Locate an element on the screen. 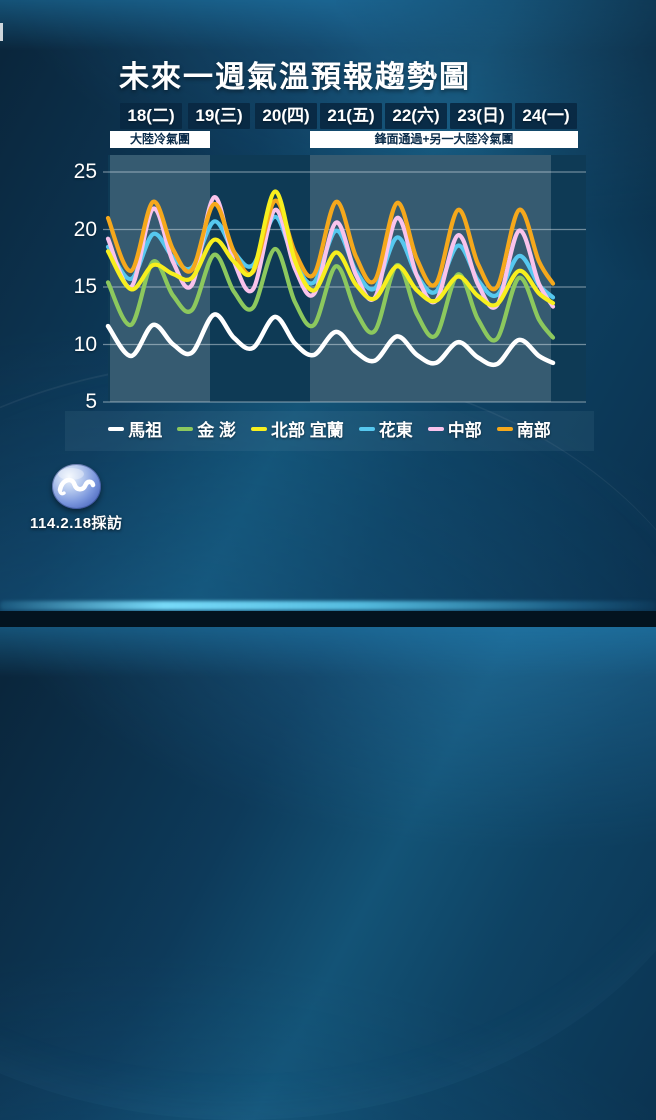  y-axis-label-15: 15 is located at coordinates (85, 286).